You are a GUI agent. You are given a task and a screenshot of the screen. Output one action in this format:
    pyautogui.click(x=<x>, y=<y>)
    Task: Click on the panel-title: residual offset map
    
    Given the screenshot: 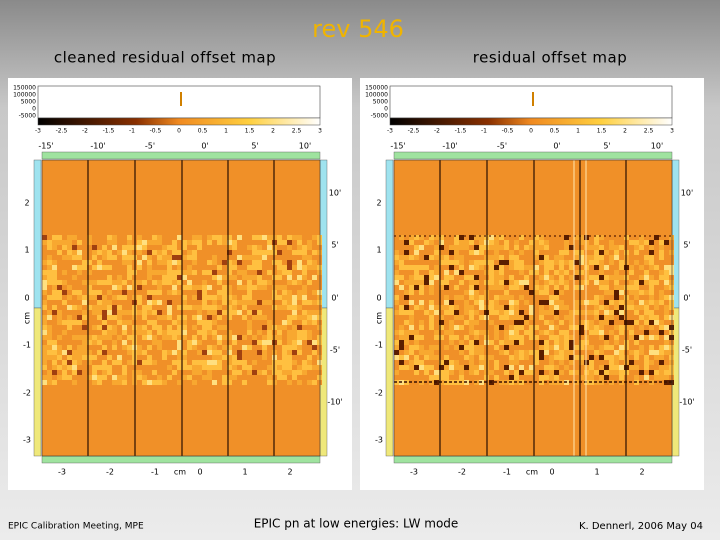 What is the action you would take?
    pyautogui.click(x=550, y=58)
    